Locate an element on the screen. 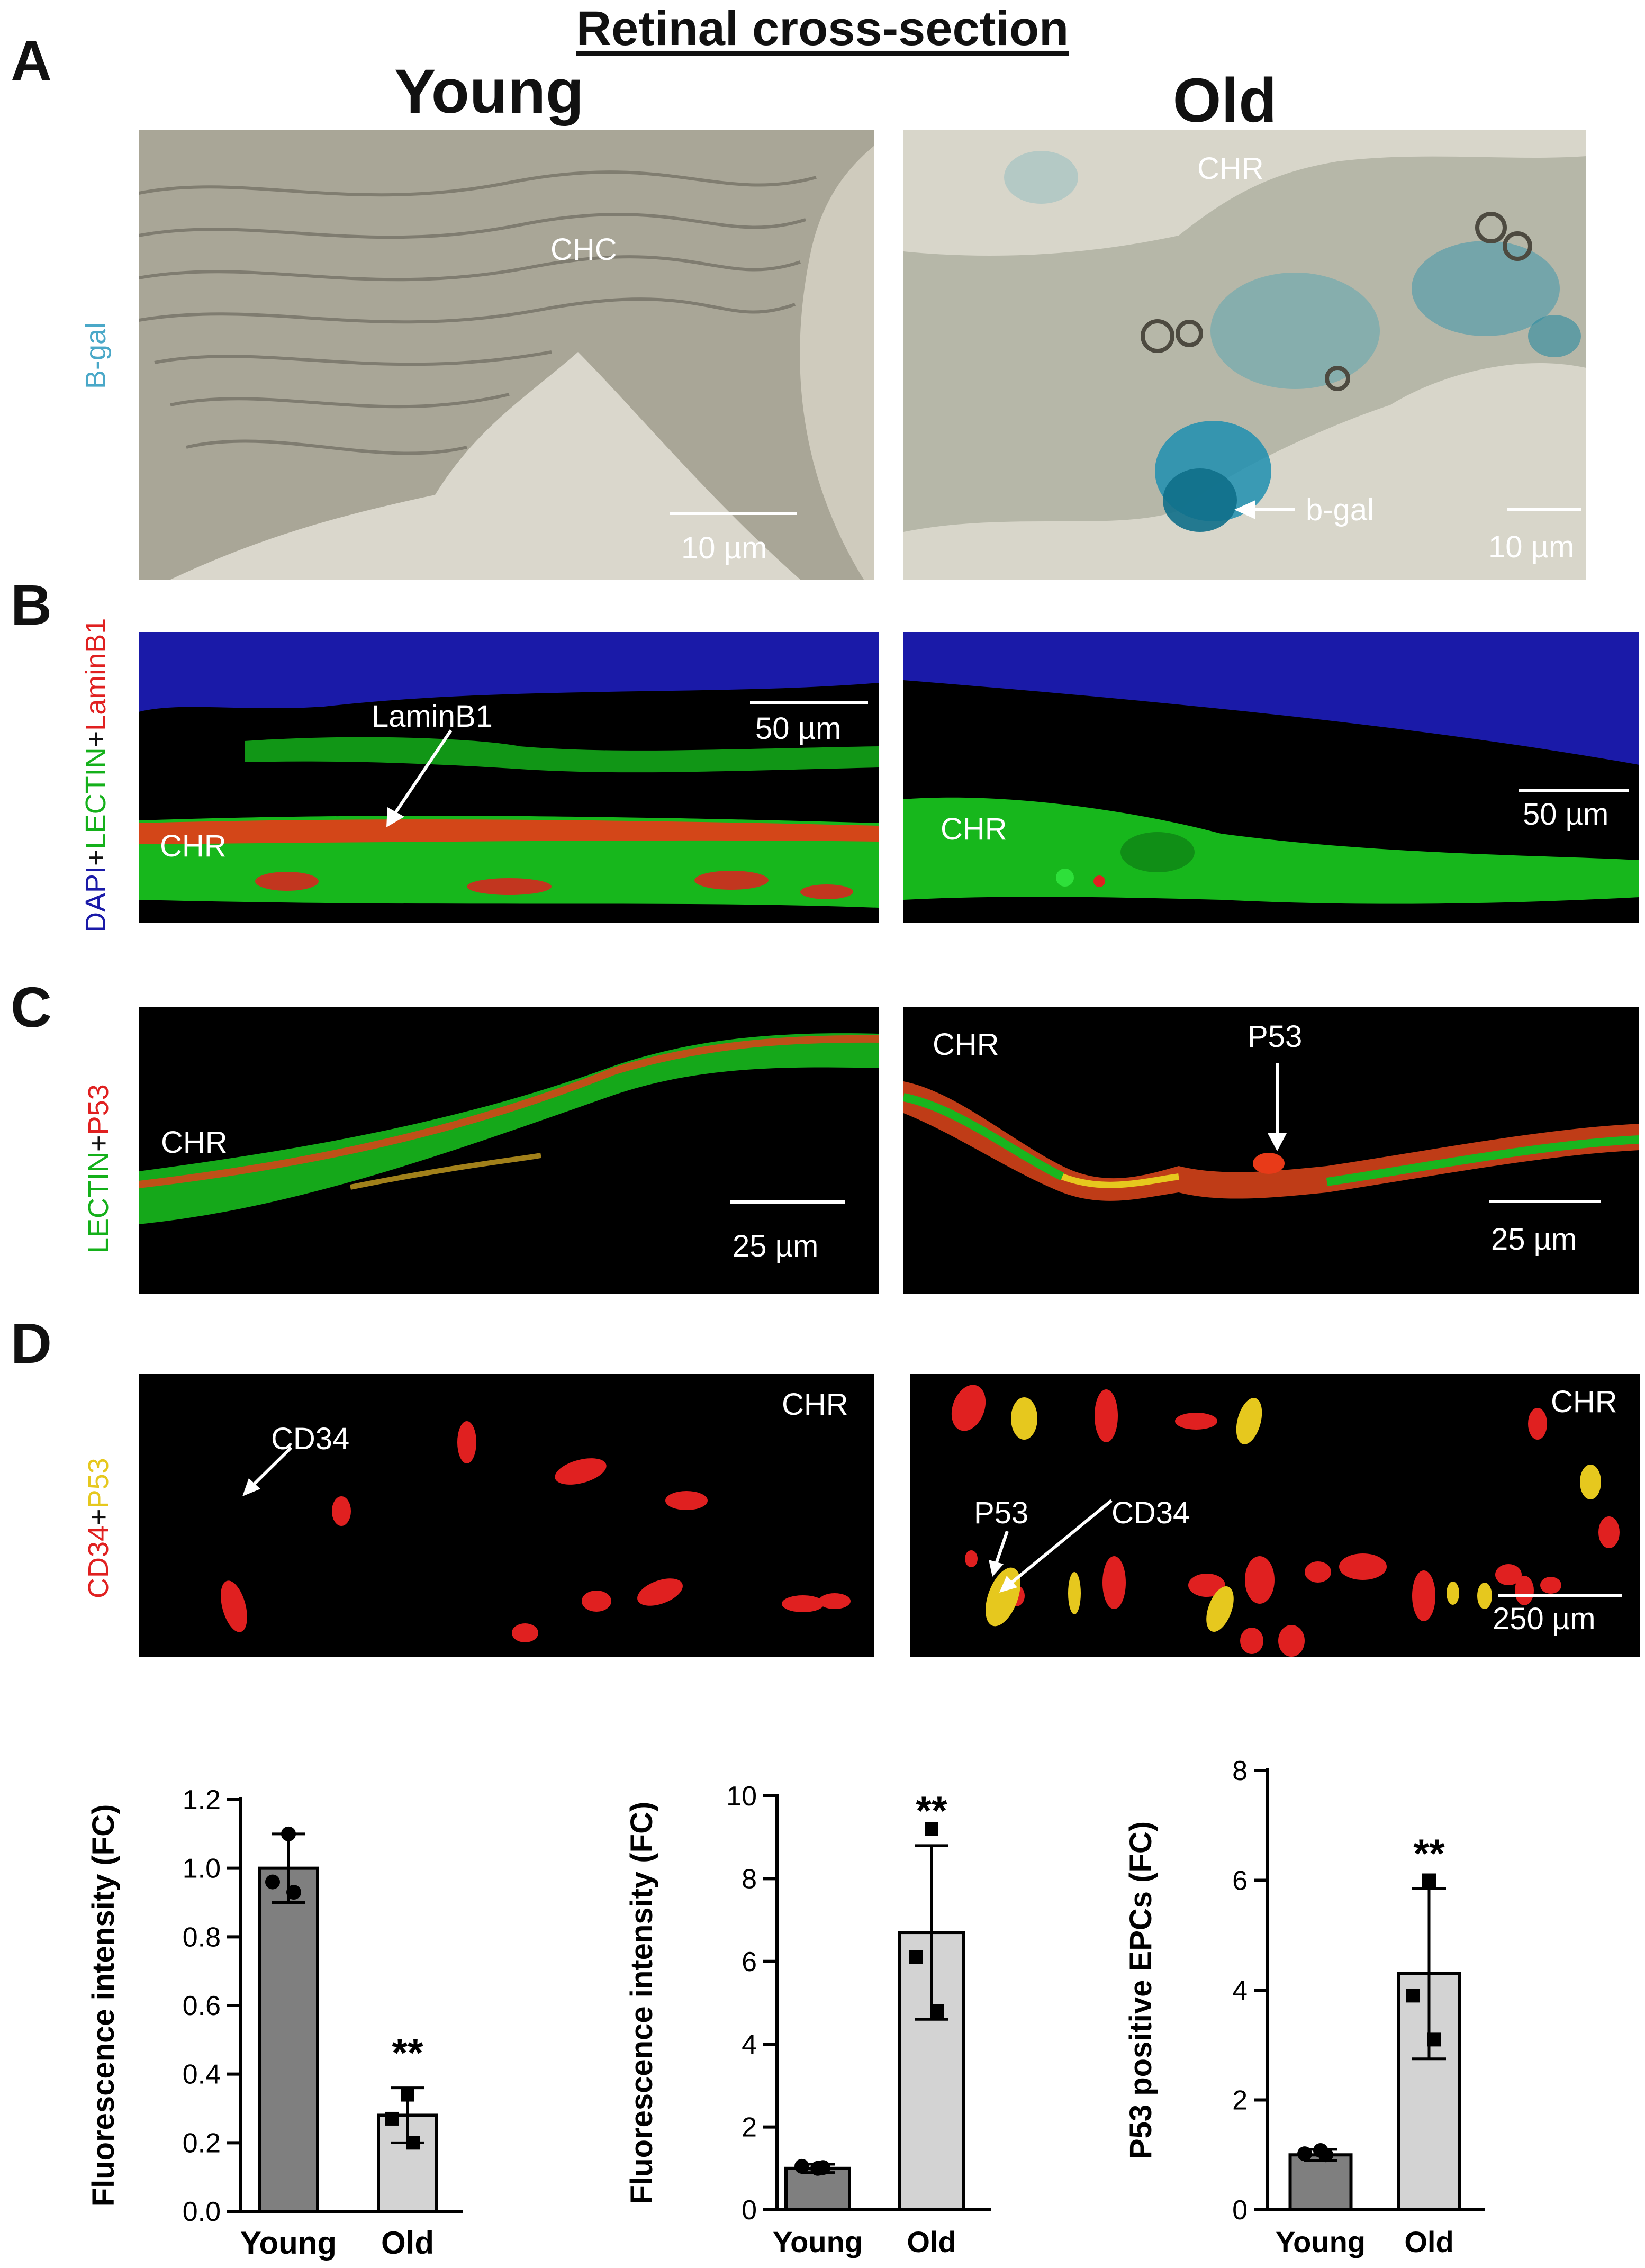 This screenshot has width=1645, height=2268. panel-a-young-image: CHC 10 µm is located at coordinates (507, 355).